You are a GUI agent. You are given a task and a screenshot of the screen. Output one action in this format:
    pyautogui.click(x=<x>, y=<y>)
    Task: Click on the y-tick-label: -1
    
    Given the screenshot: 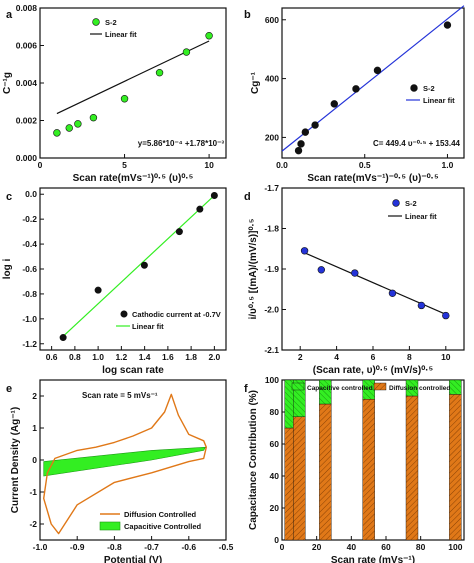 What is the action you would take?
    pyautogui.click(x=33, y=492)
    